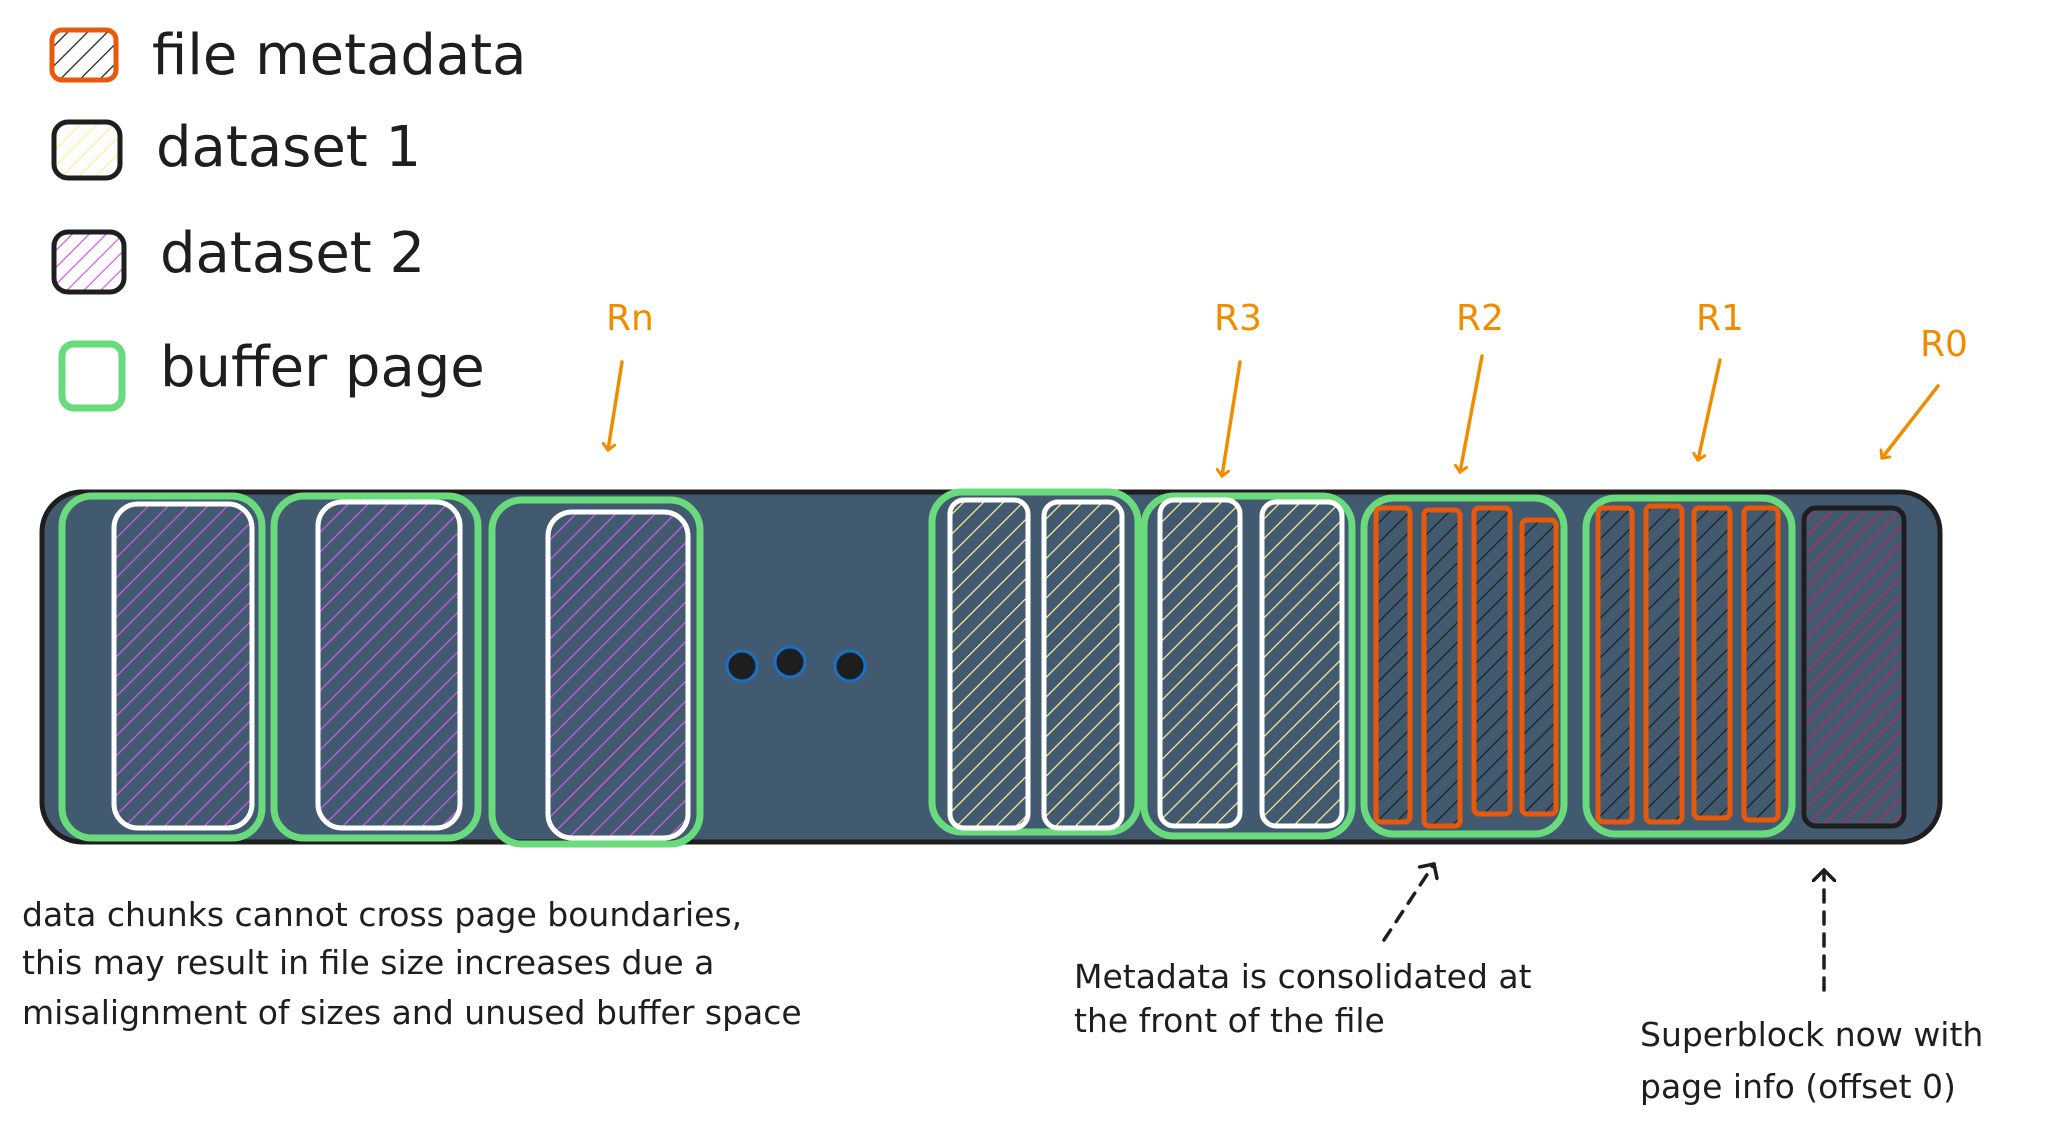 Image resolution: width=2049 pixels, height=1122 pixels. Describe the element at coordinates (1303, 976) in the screenshot. I see `note-metadata-line1: Metadata is consolidated at` at that location.